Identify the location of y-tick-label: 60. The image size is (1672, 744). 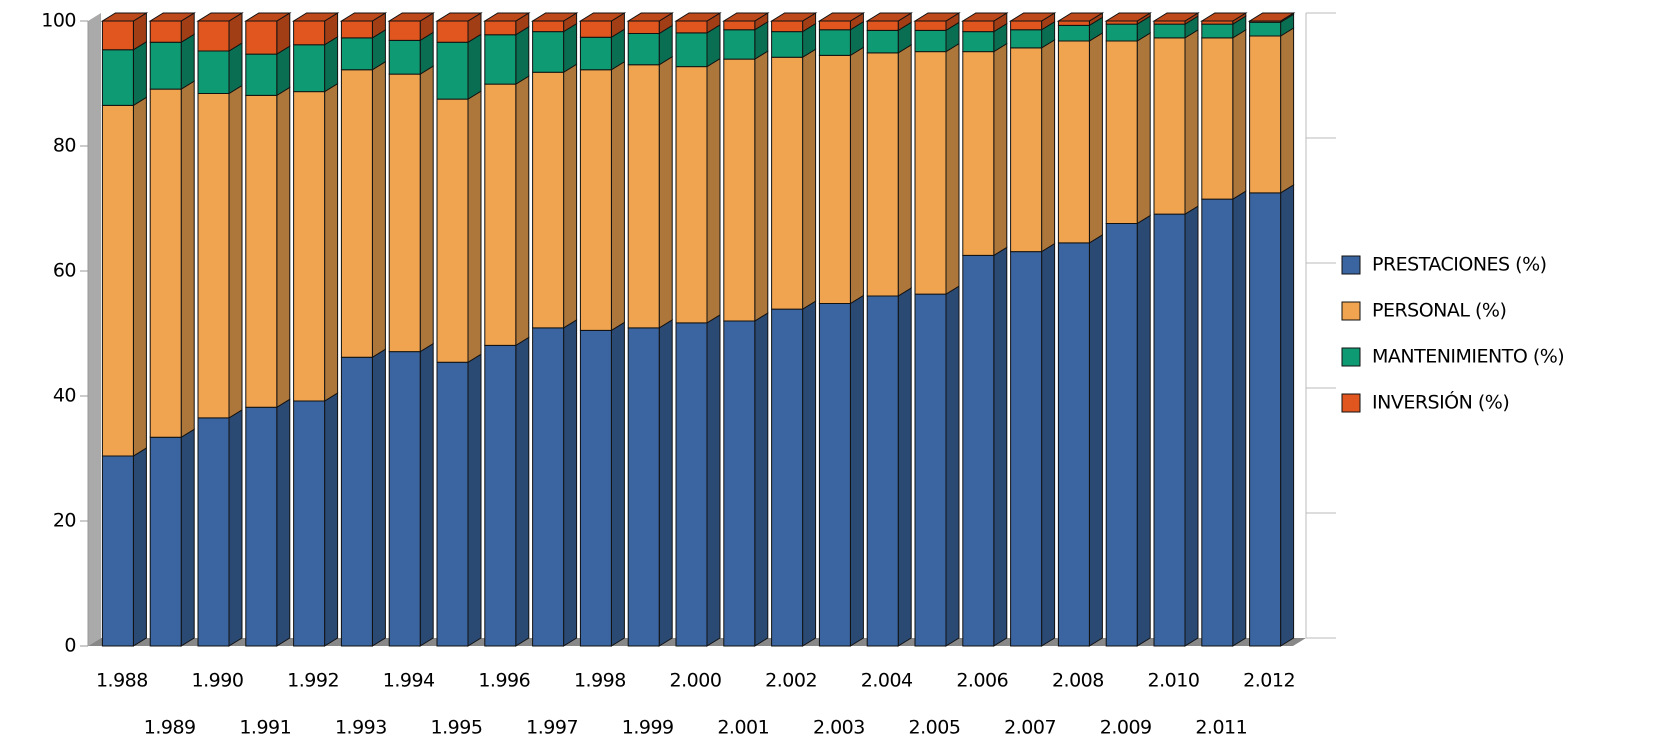
(64, 271).